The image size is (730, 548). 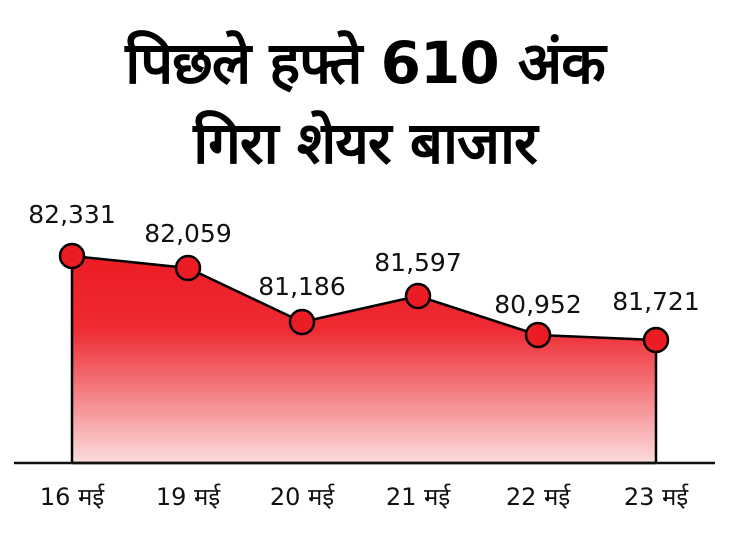 I want to click on data-value-label: 82,059, so click(x=188, y=233).